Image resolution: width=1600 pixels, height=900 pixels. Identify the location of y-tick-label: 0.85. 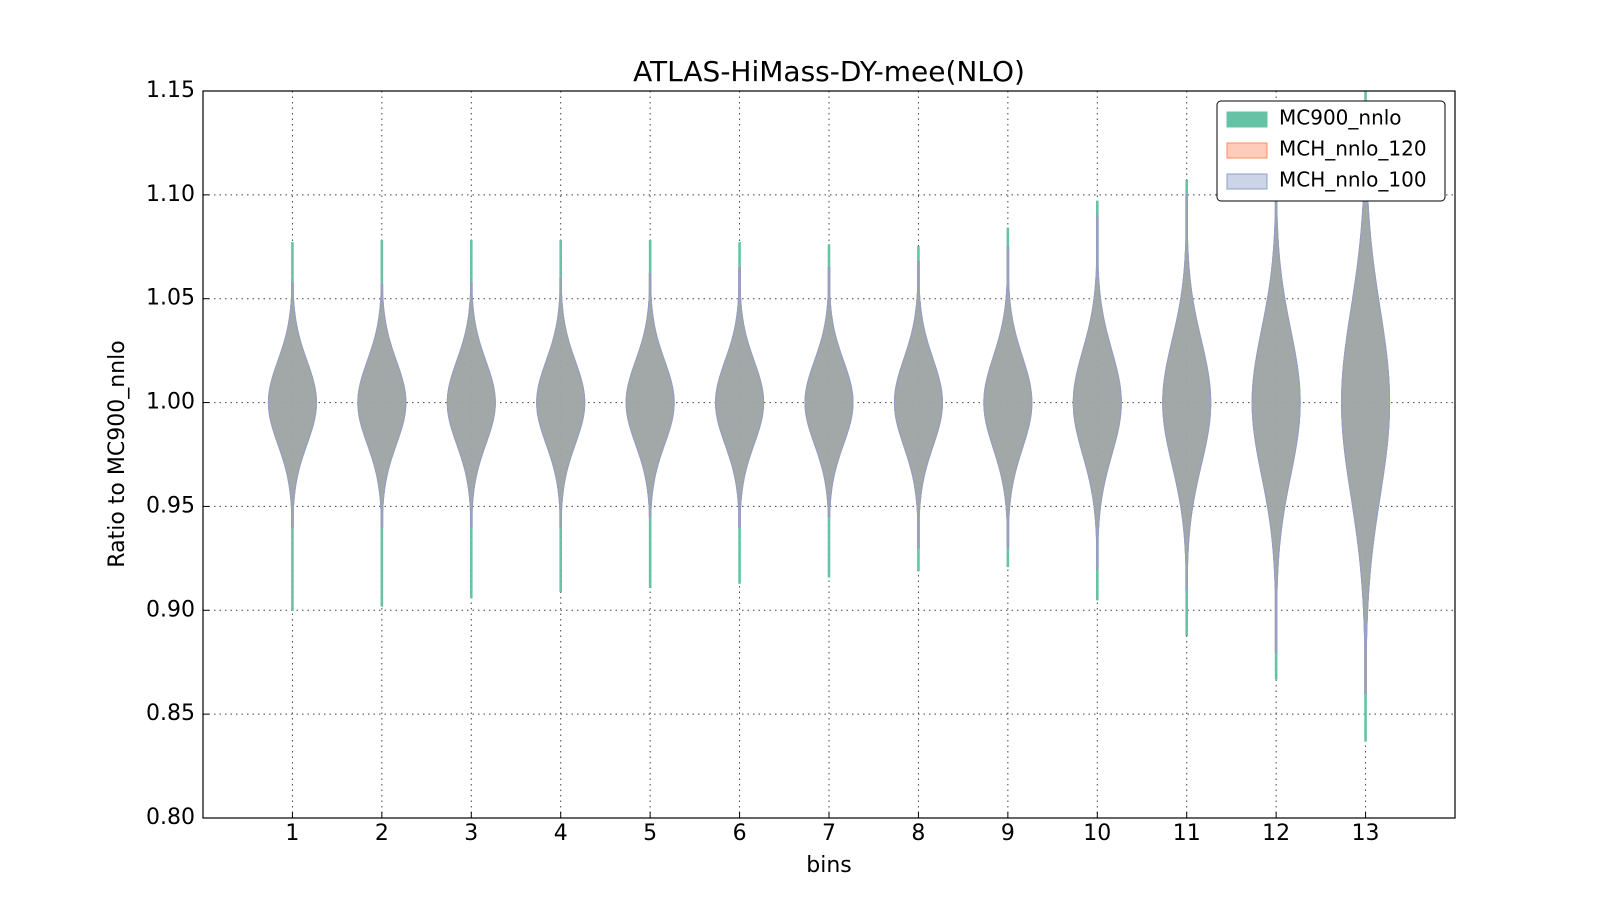
(170, 713).